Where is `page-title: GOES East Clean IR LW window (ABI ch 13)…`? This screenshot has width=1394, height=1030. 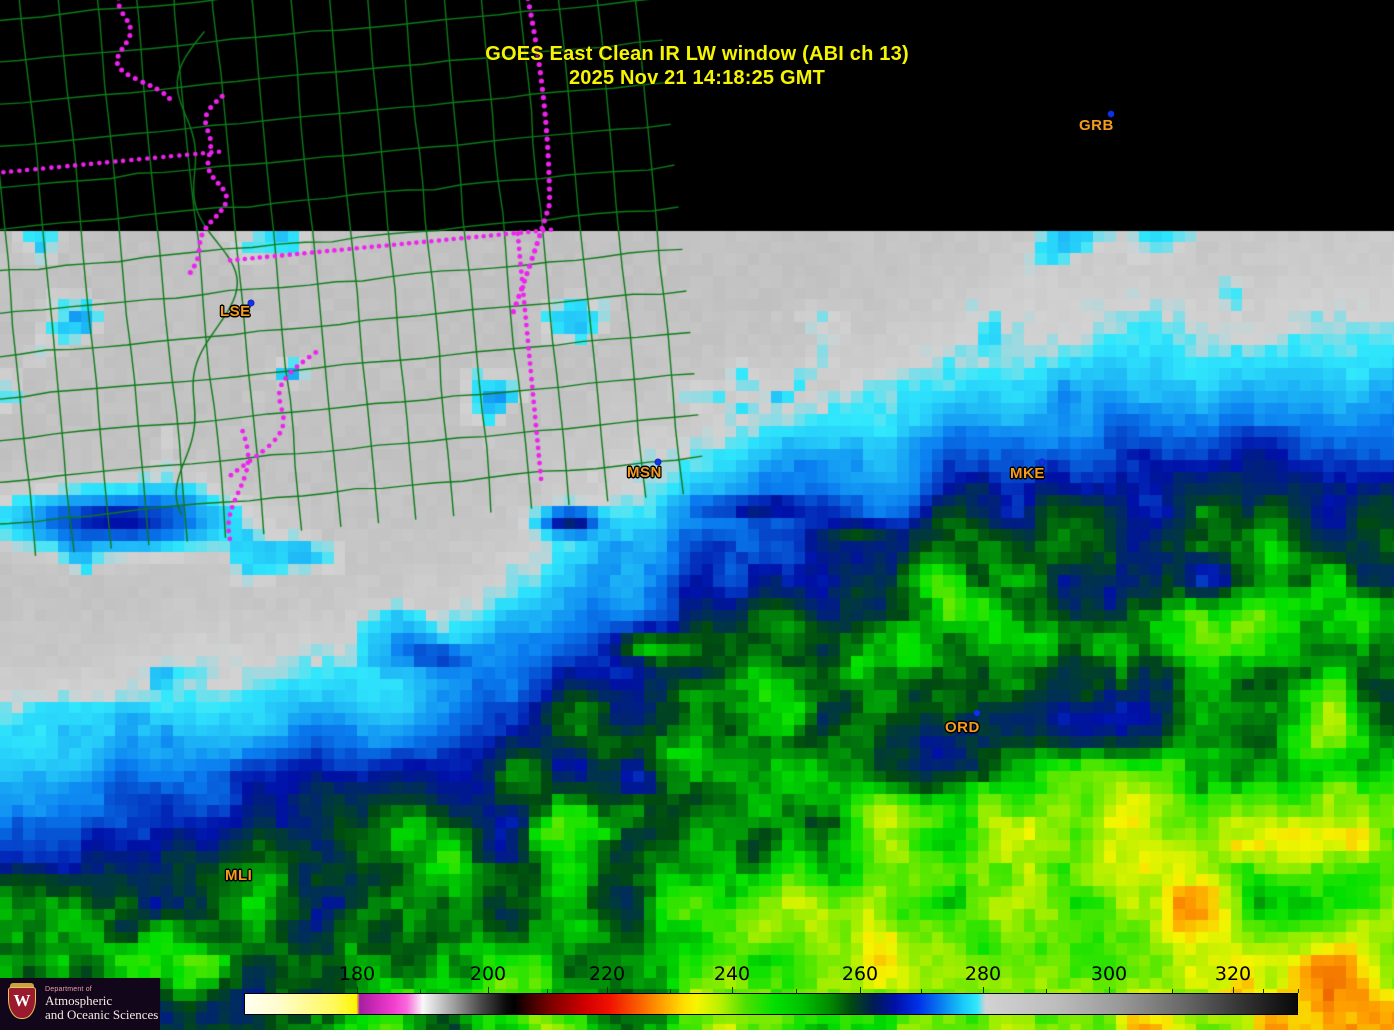 page-title: GOES East Clean IR LW window (ABI ch 13)… is located at coordinates (697, 66).